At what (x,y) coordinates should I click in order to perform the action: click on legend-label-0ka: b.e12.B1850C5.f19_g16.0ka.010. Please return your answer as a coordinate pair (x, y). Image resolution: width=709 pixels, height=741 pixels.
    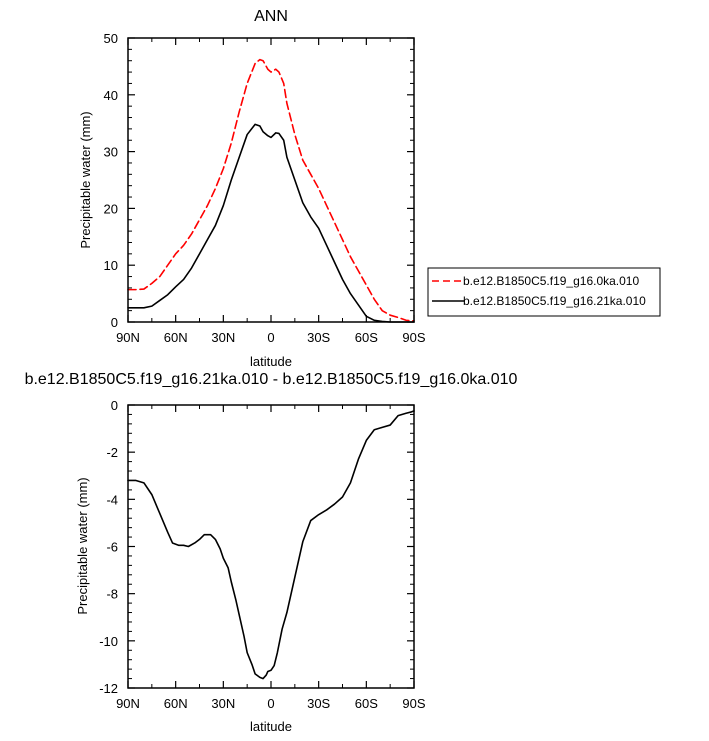
    Looking at the image, I should click on (551, 281).